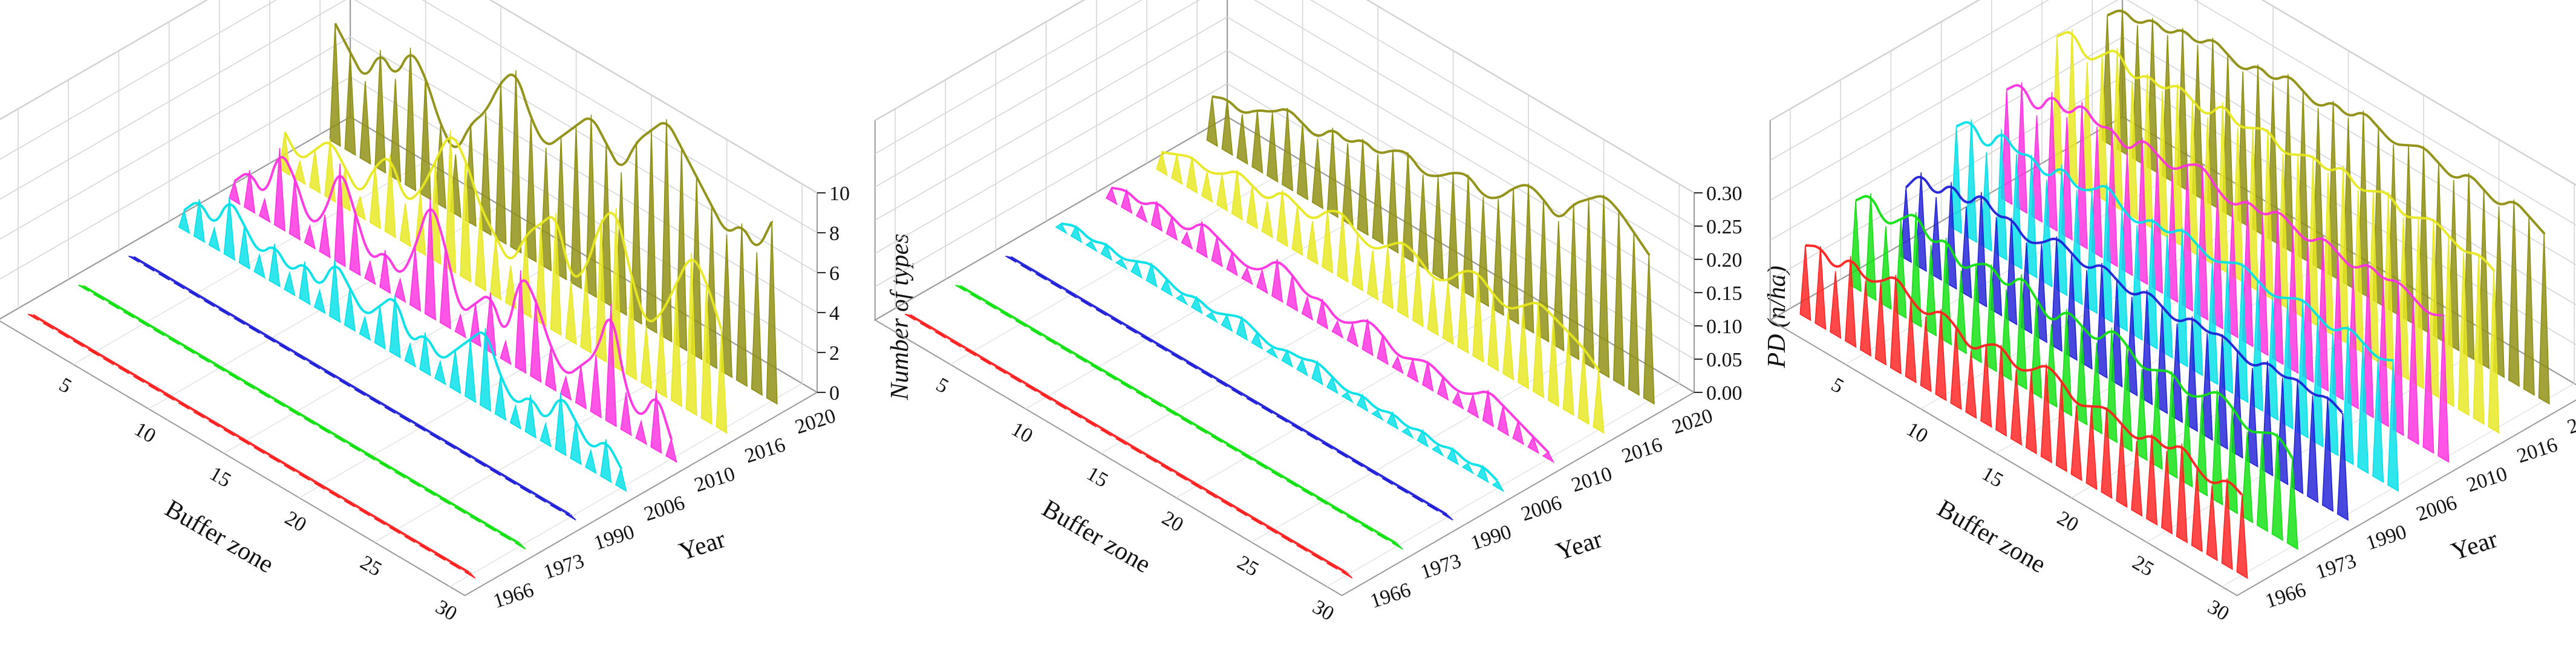  I want to click on series-1973, so click(302, 417).